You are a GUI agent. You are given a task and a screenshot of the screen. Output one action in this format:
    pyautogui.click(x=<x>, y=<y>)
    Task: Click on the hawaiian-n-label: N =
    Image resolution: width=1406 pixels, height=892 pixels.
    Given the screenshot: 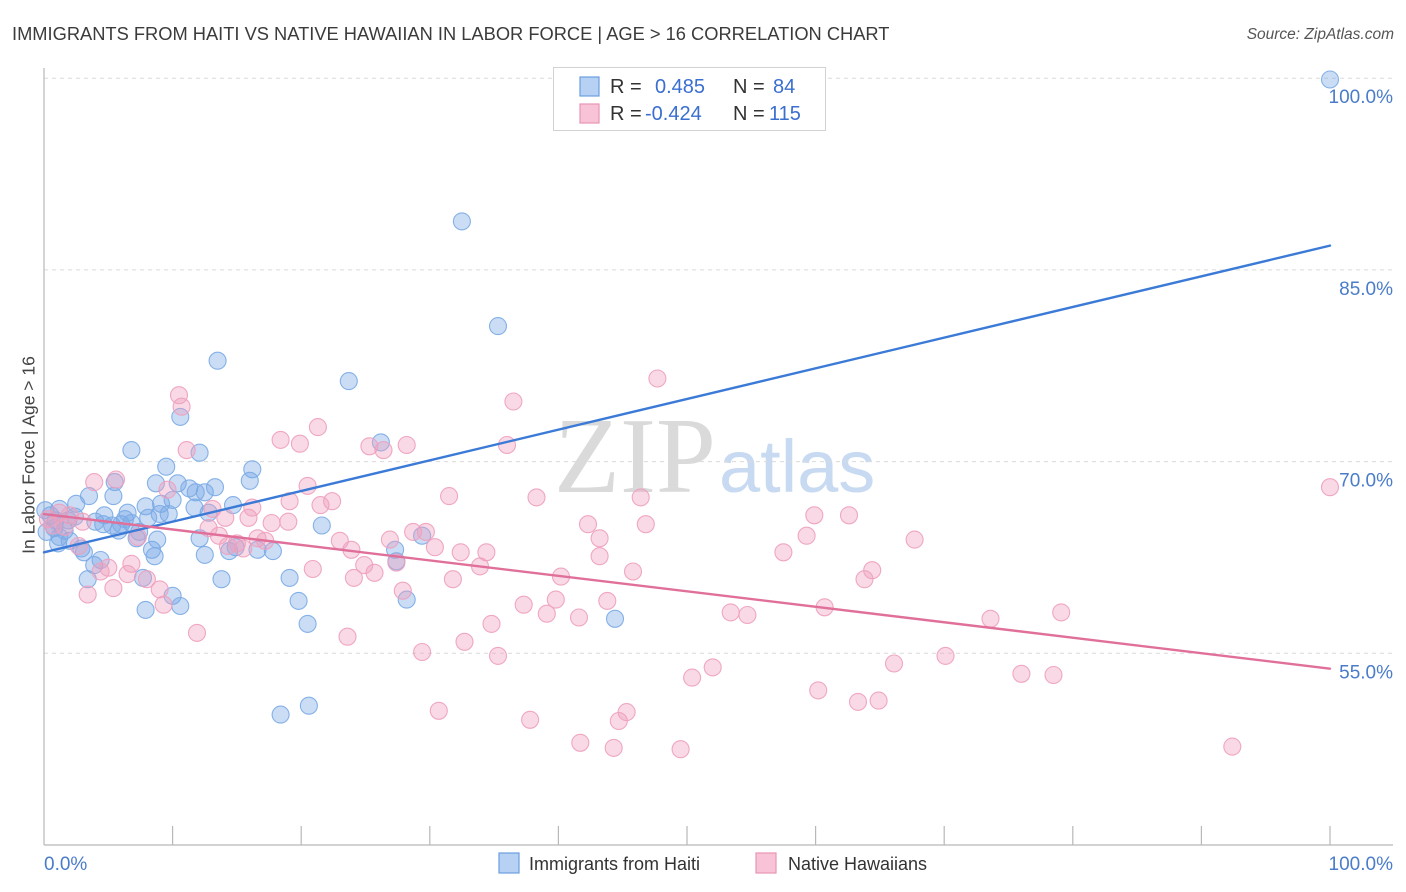 What is the action you would take?
    pyautogui.click(x=749, y=114)
    